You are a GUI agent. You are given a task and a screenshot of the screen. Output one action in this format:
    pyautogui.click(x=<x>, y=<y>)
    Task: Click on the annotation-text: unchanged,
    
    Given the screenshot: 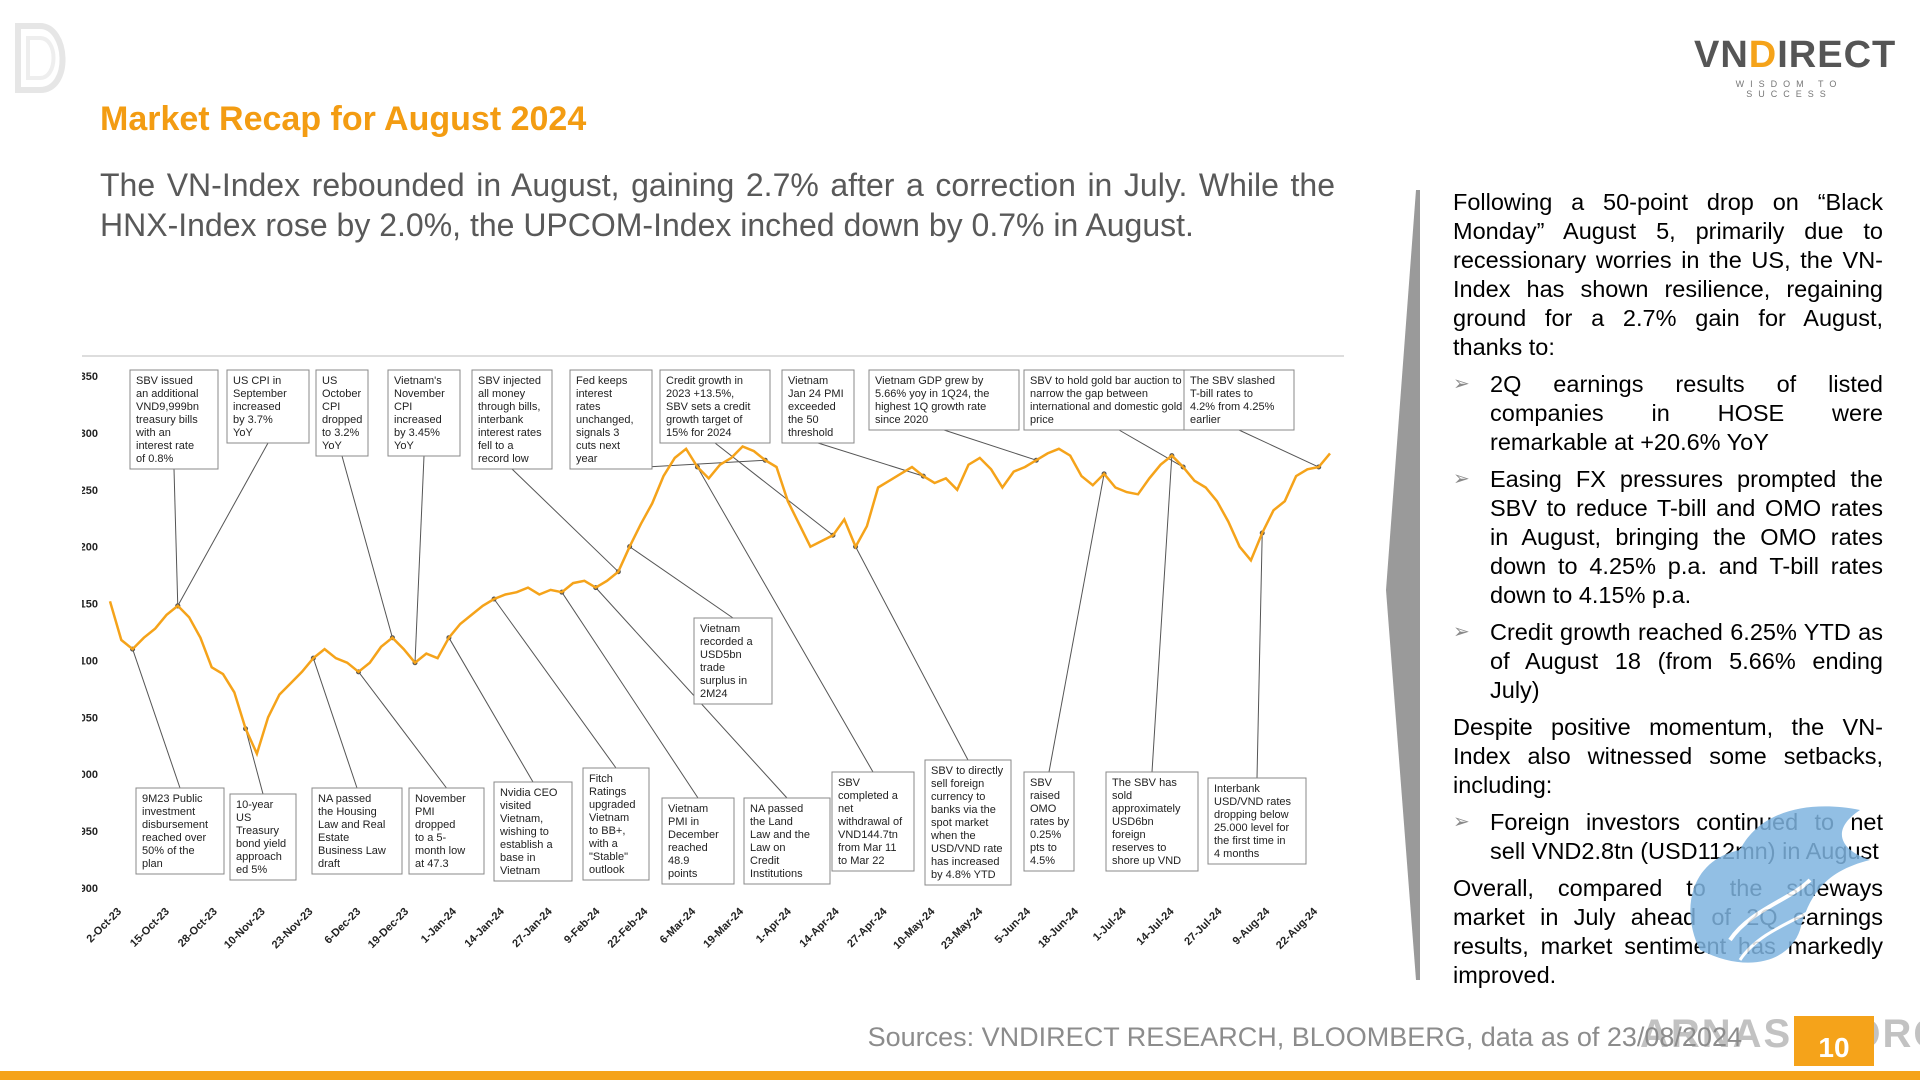 What is the action you would take?
    pyautogui.click(x=605, y=420)
    